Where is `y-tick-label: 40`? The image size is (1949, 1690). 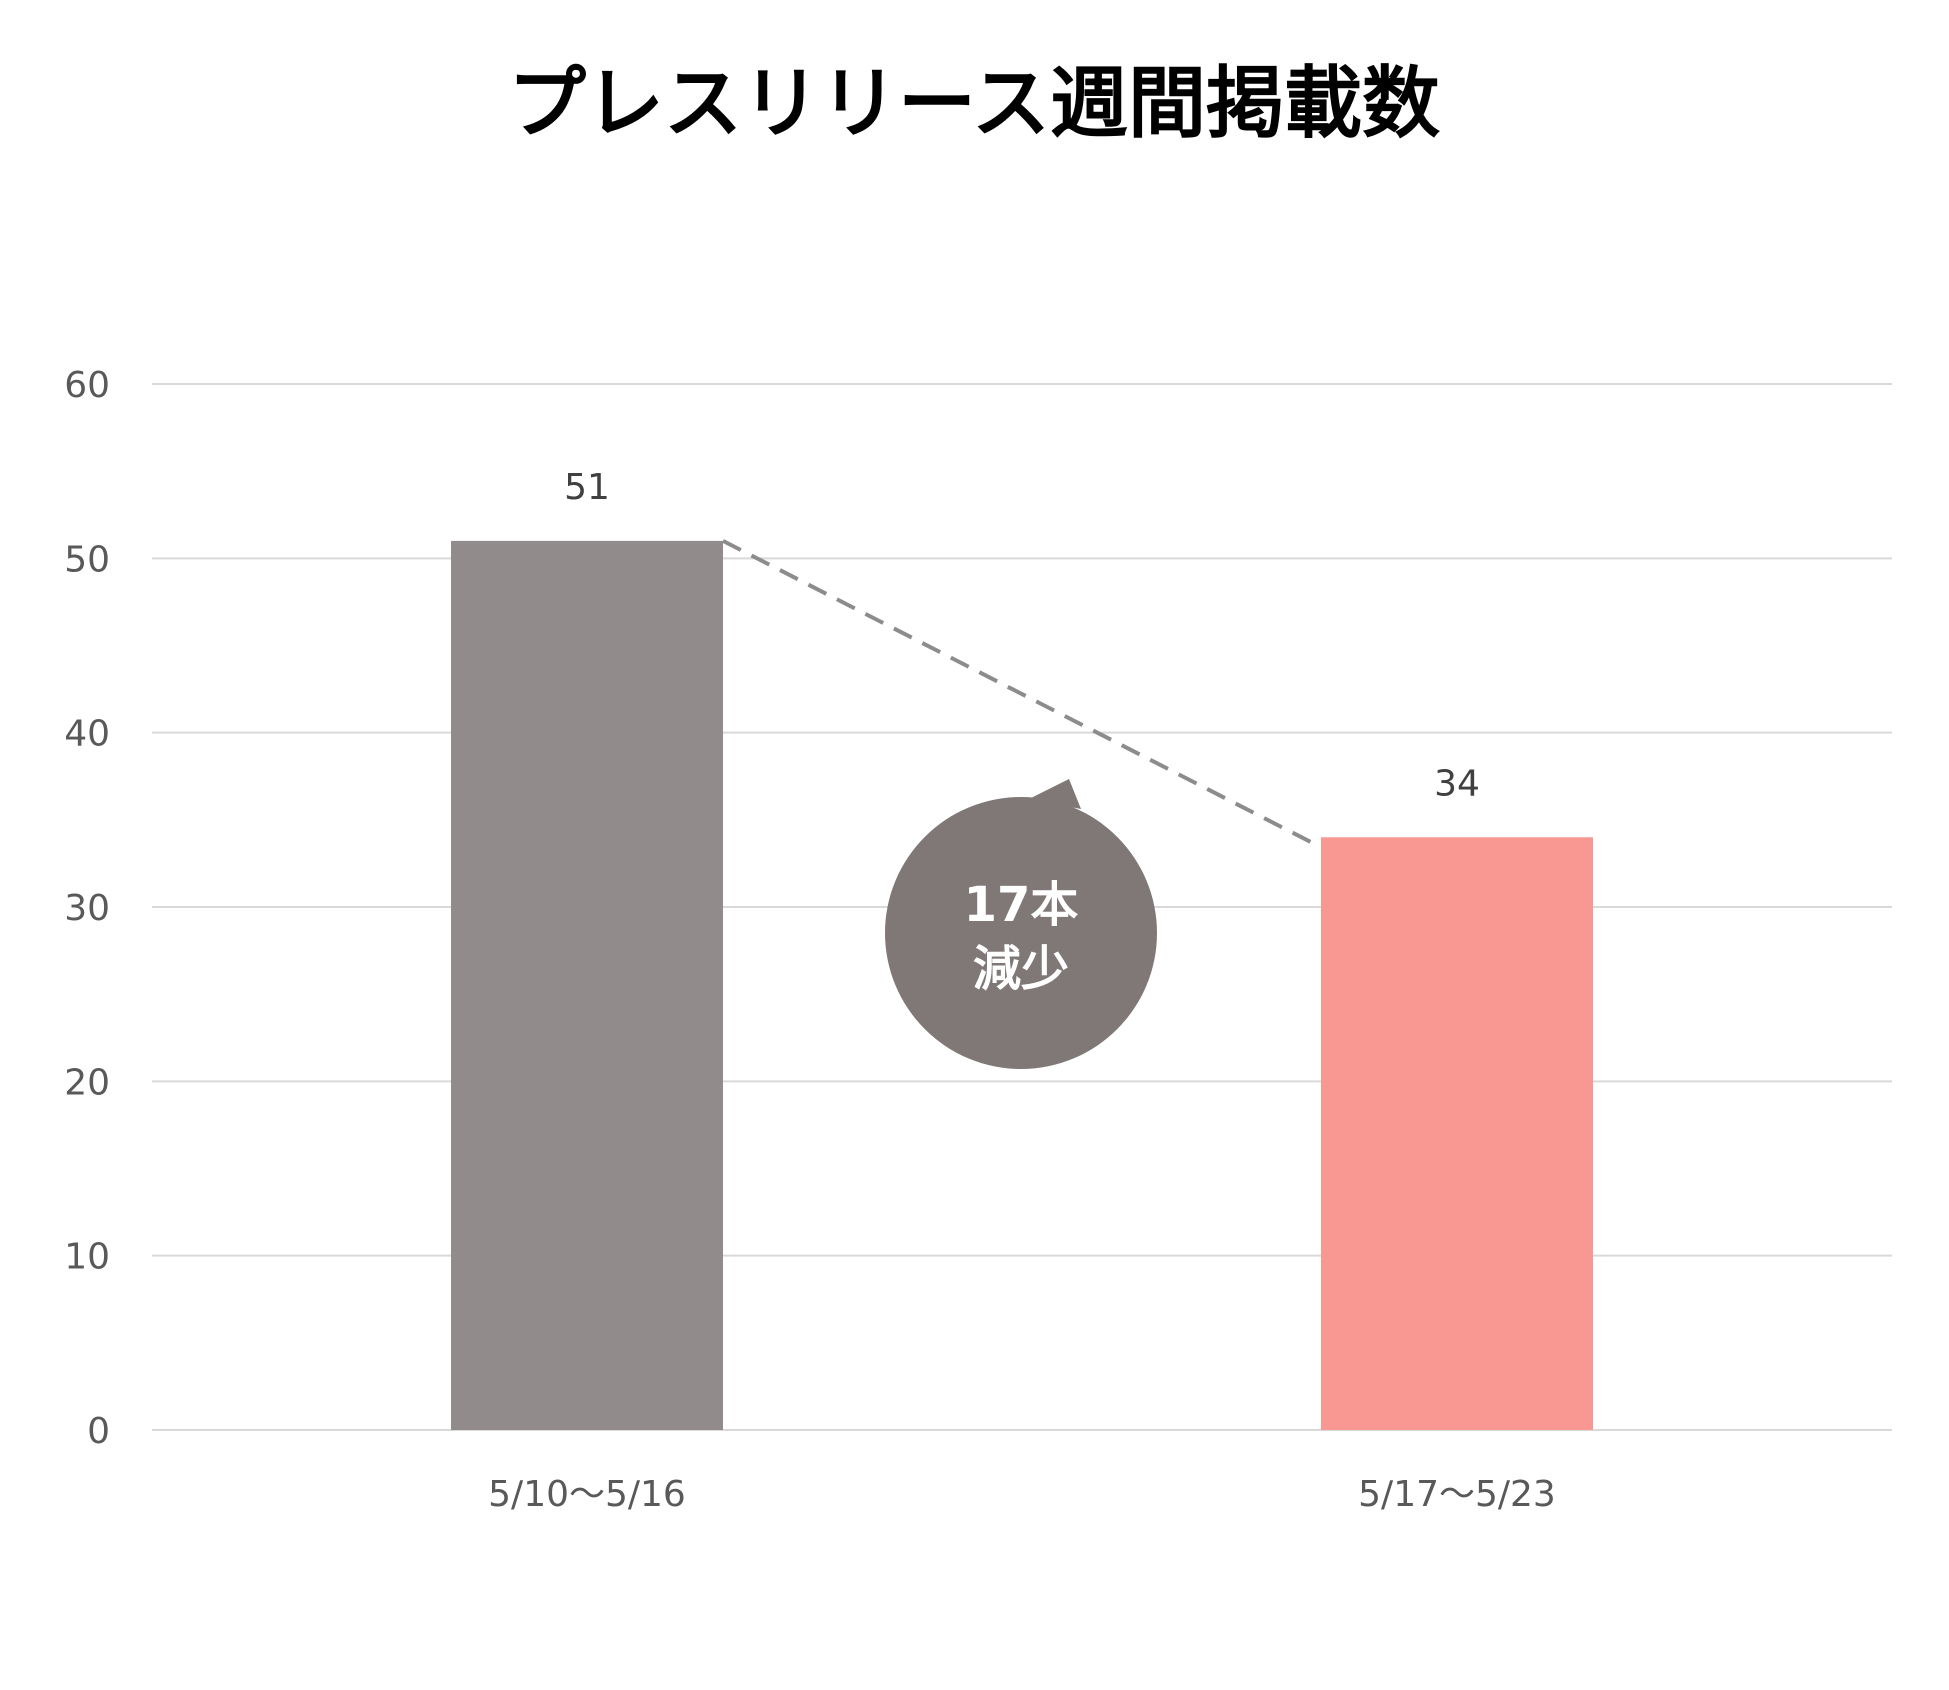
y-tick-label: 40 is located at coordinates (87, 734).